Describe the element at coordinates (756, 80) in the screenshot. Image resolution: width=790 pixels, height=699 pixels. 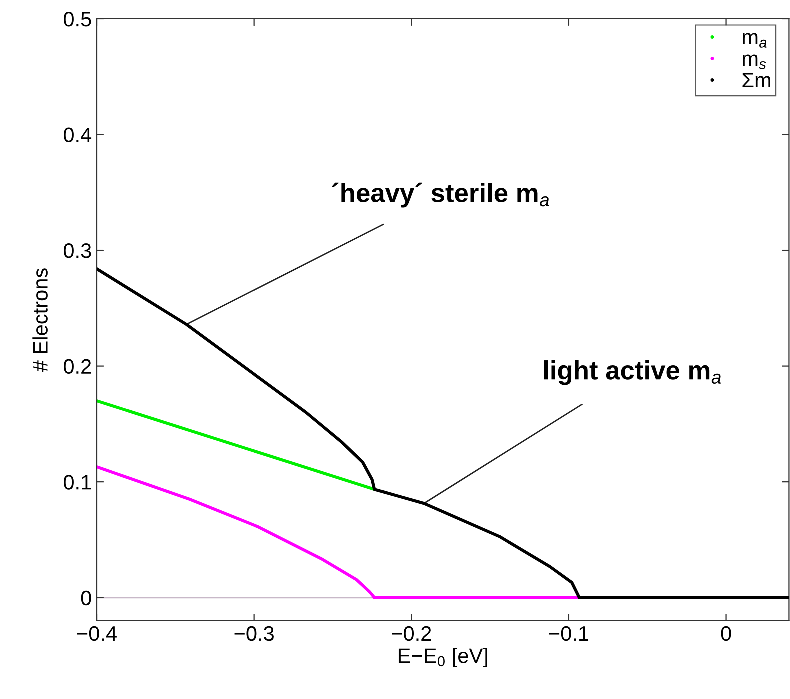
I see `legend-label: Σm` at that location.